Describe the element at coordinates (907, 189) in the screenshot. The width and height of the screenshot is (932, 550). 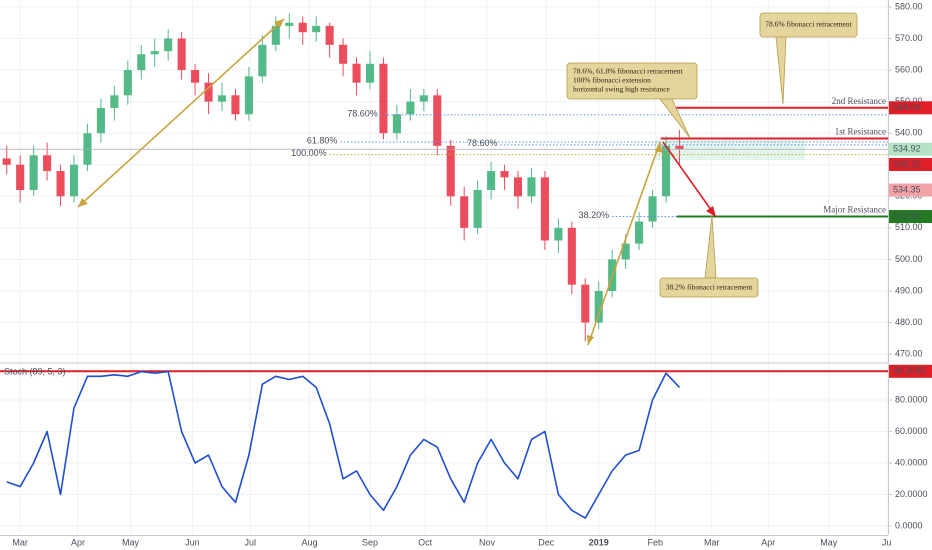
I see `price-tag-label: 534.35` at that location.